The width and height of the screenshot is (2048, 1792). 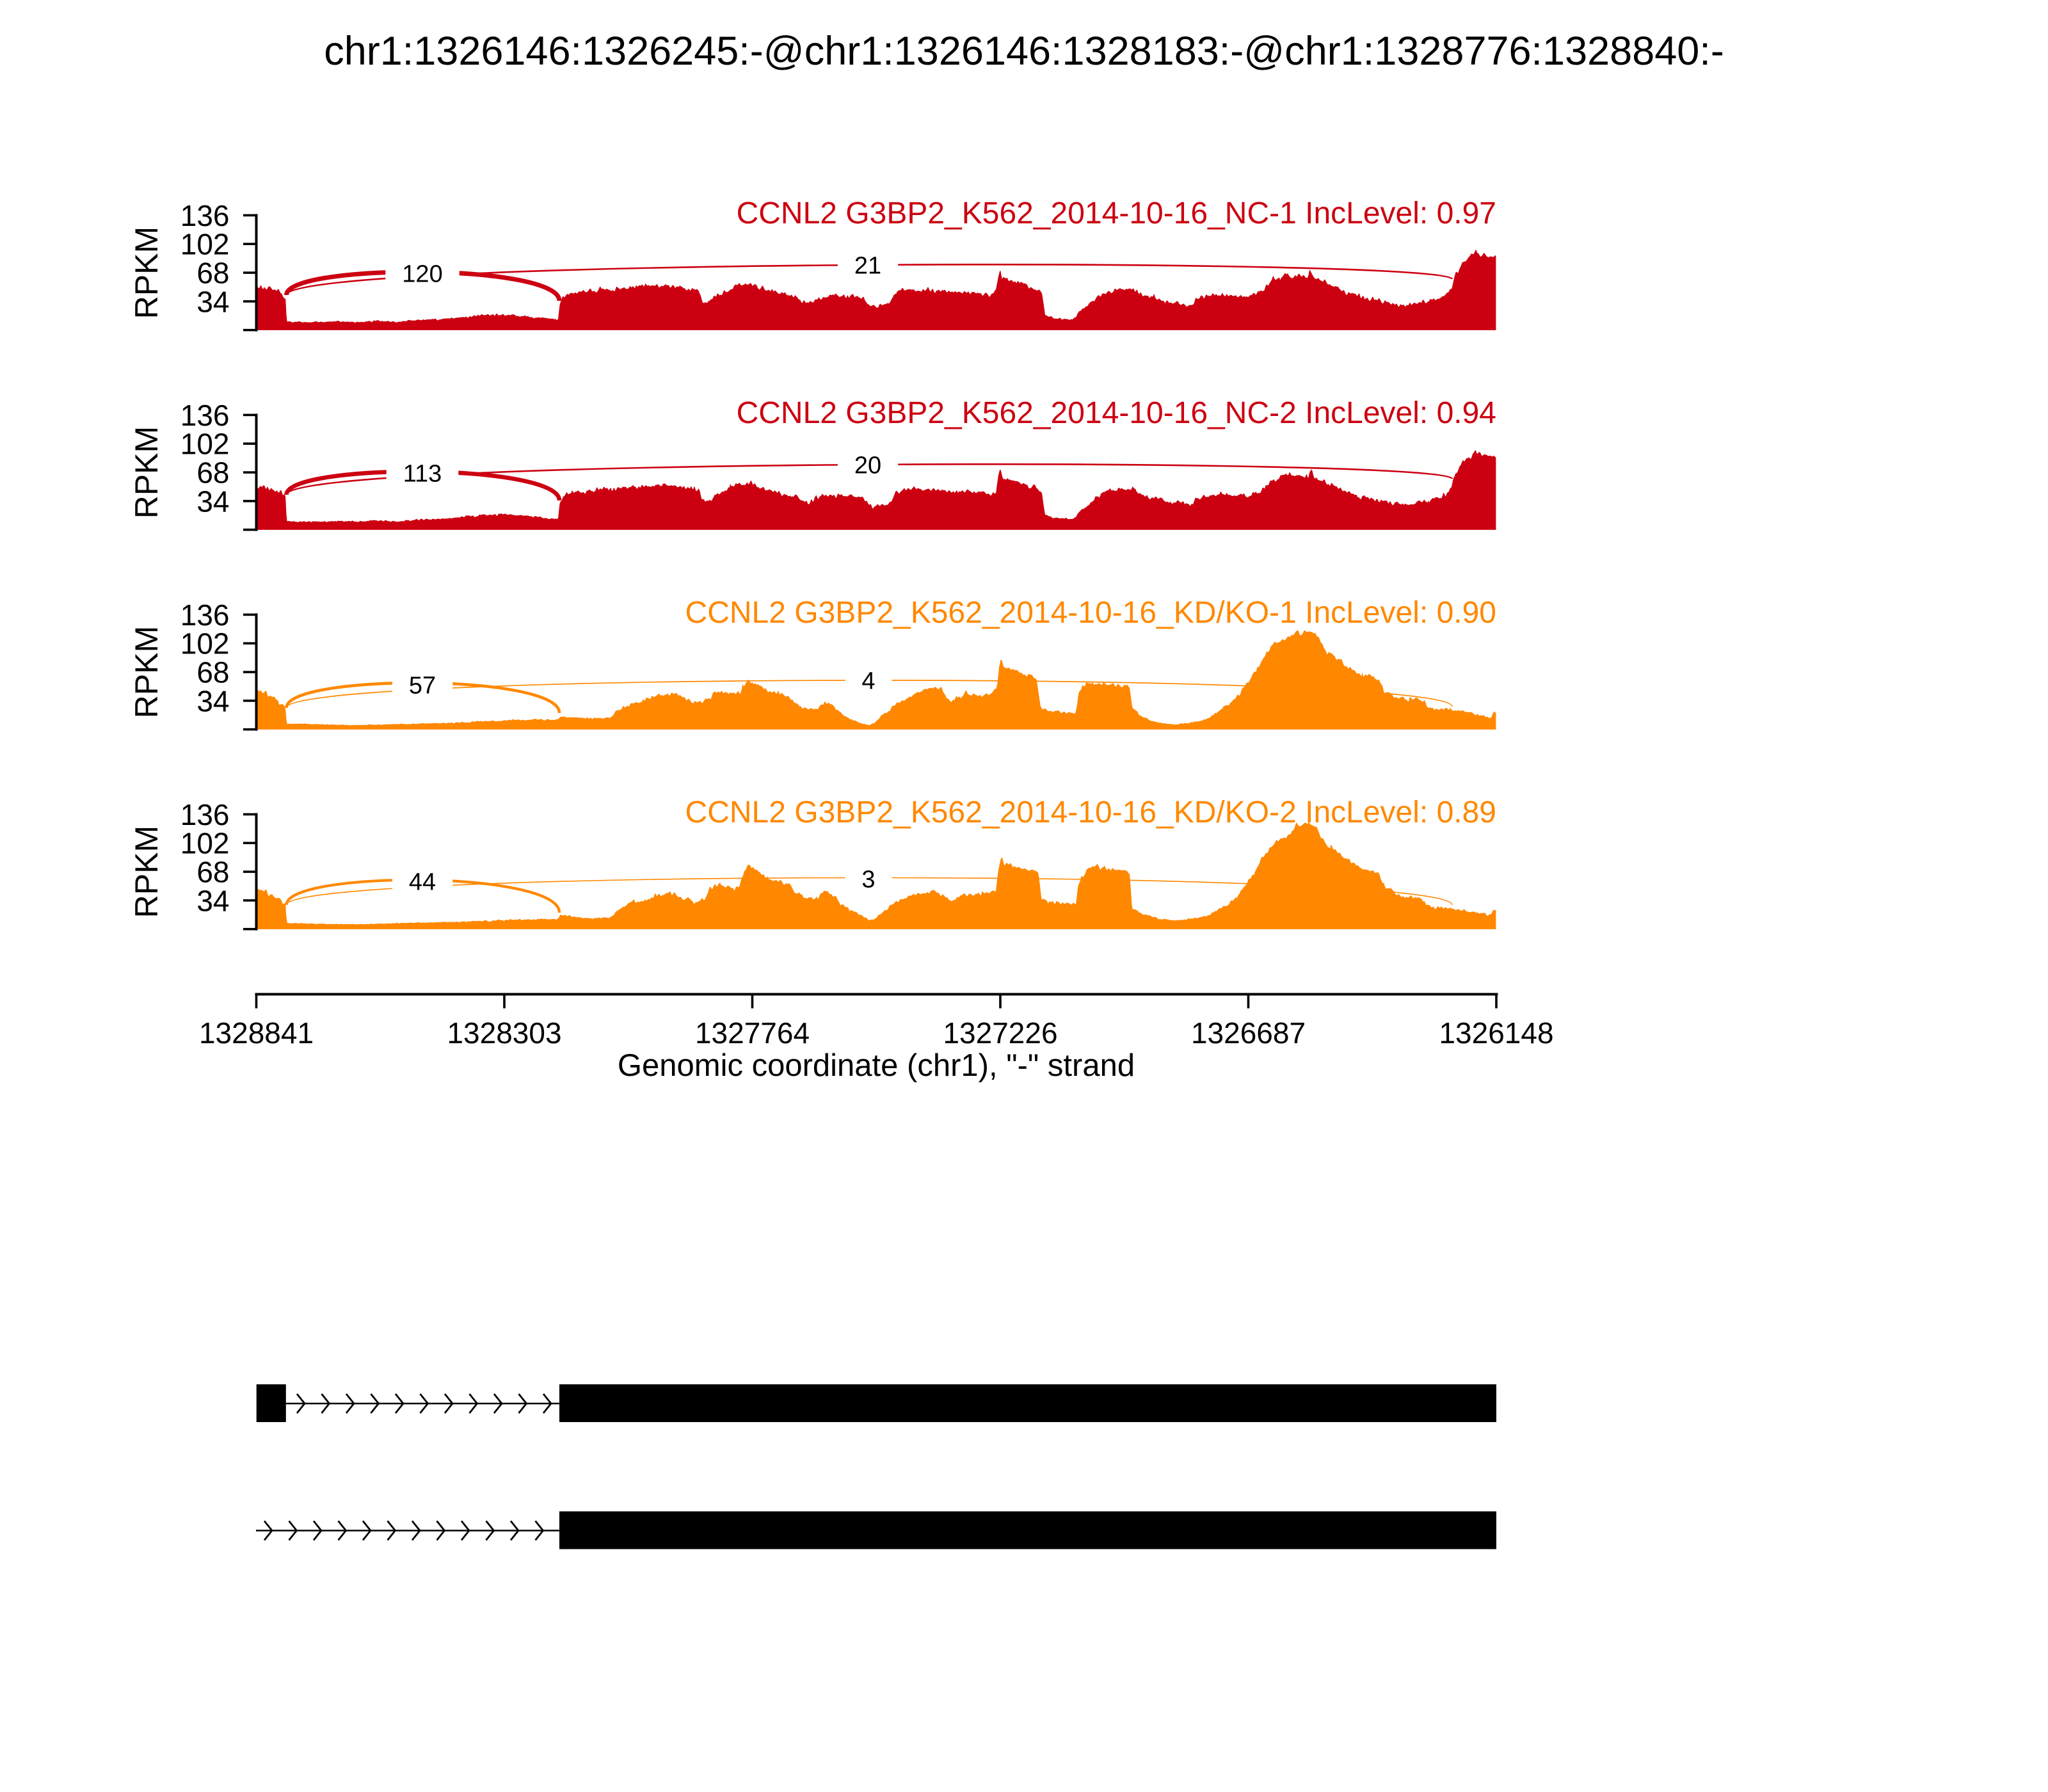 I want to click on svg-text:Genomic coordinate (chr1), "-": Genomic coordinate (chr1), "-" strand, so click(x=876, y=1065).